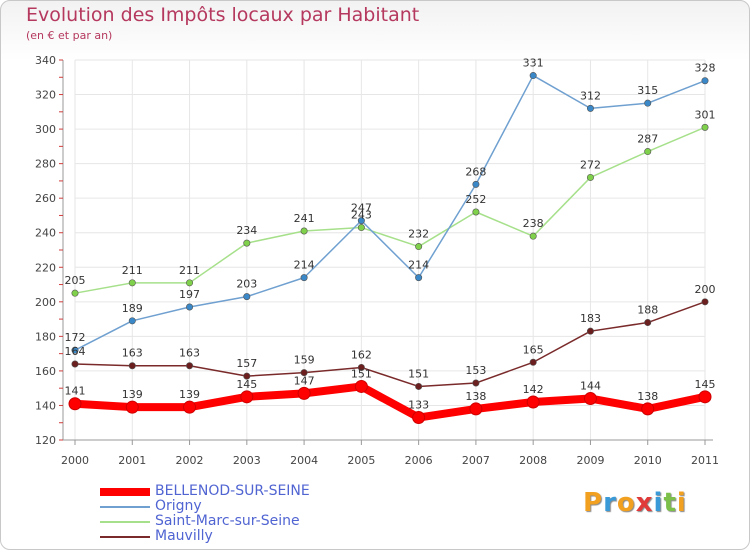 This screenshot has width=750, height=550. I want to click on data-label: 163, so click(189, 353).